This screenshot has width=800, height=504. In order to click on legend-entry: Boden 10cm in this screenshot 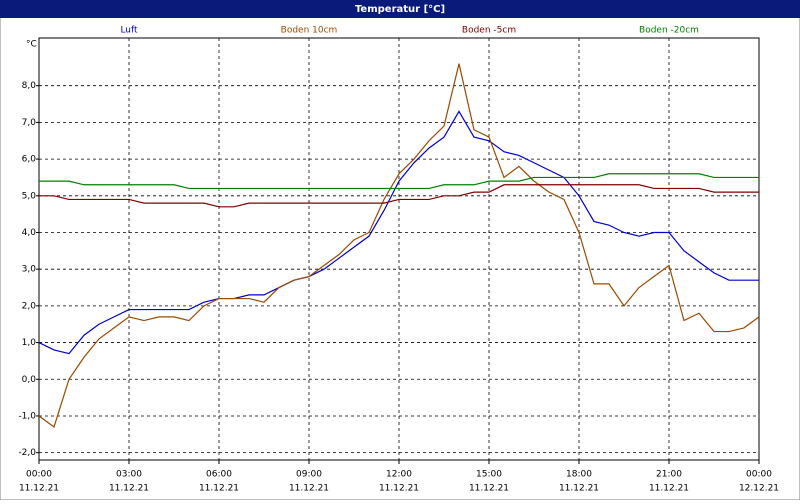, I will do `click(309, 31)`.